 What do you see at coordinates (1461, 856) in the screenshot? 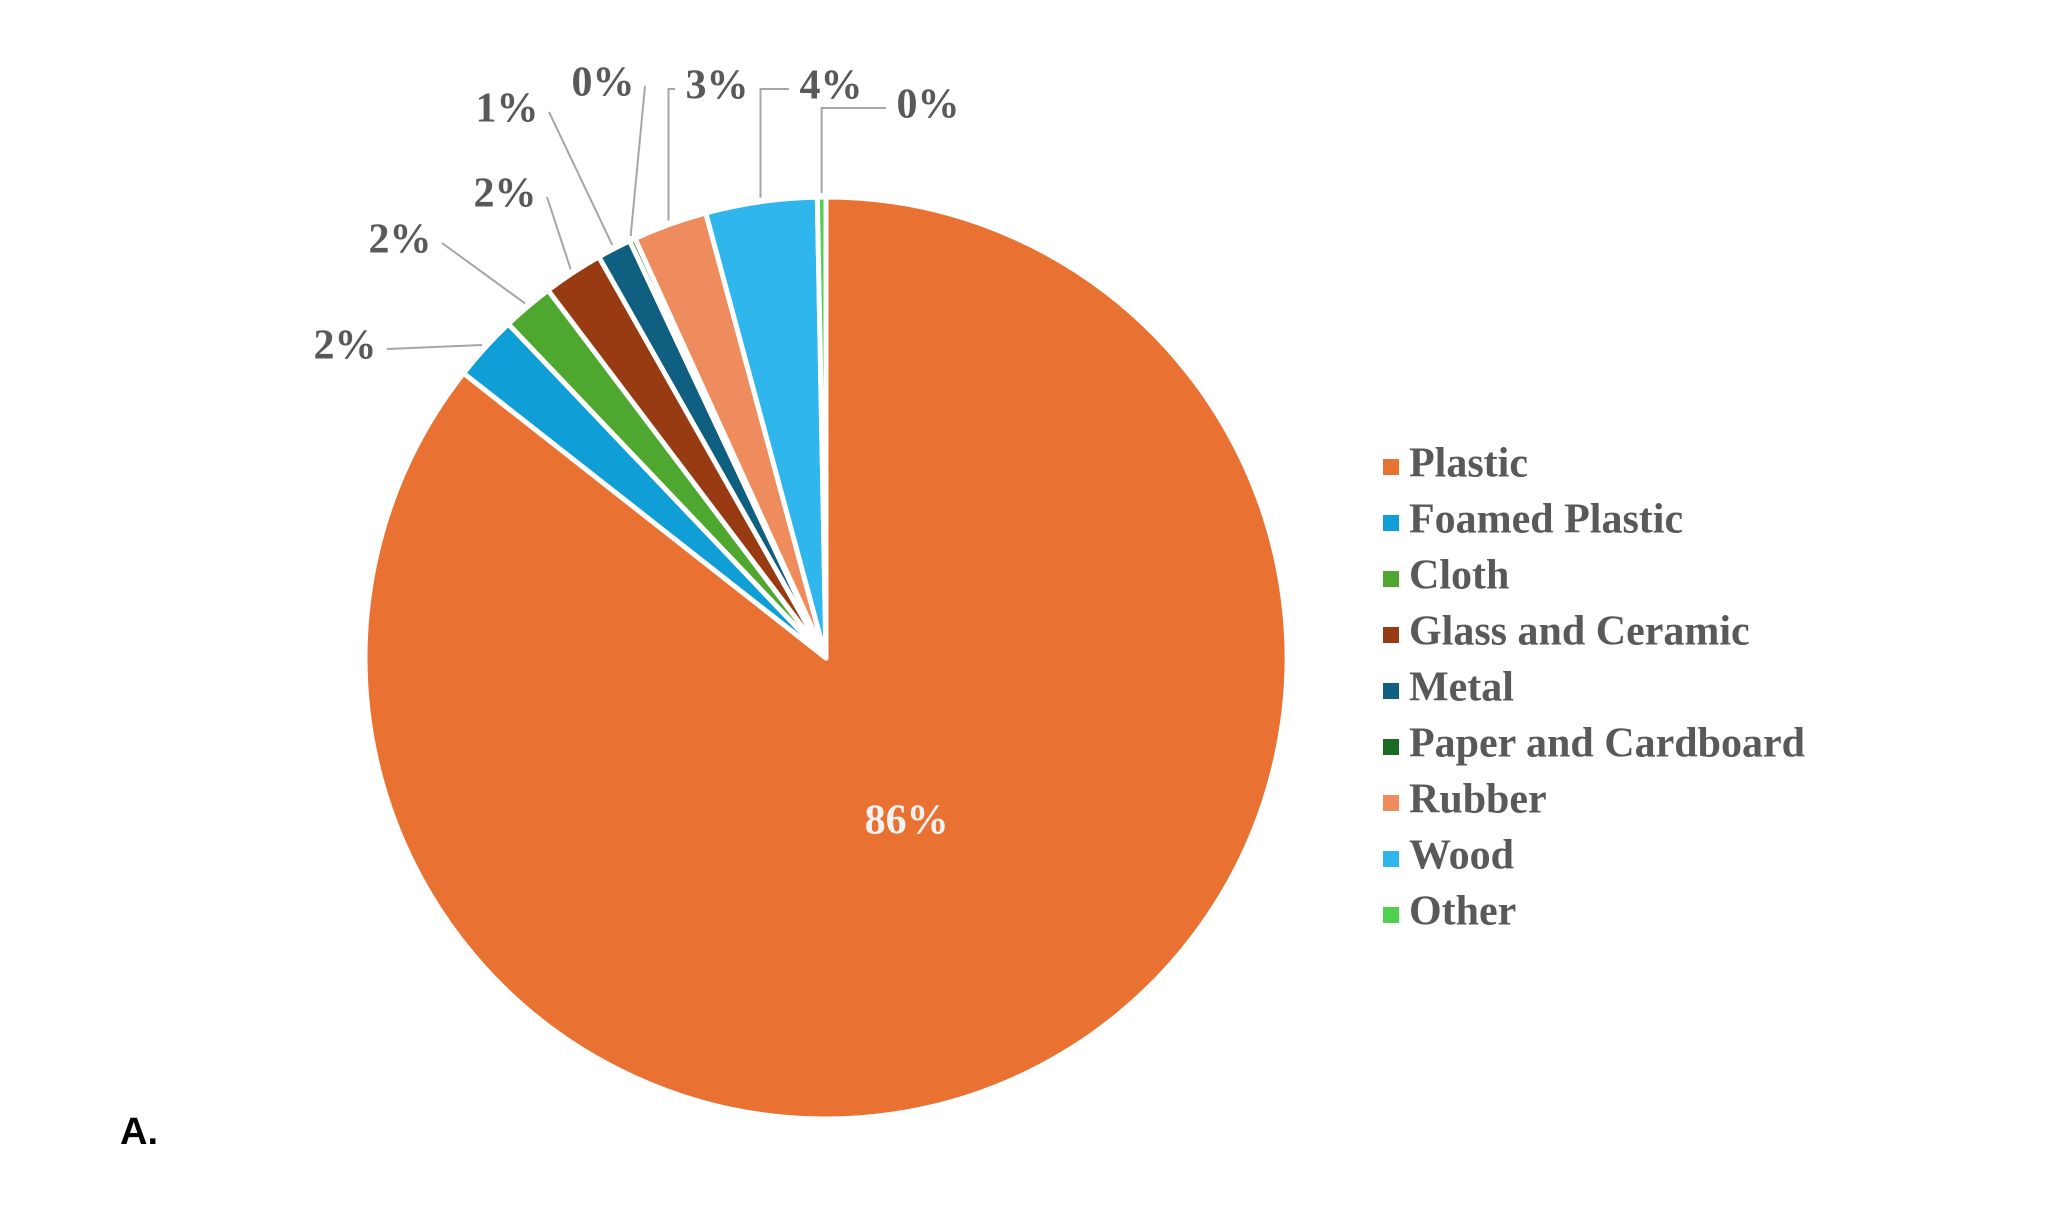
I see `legend-label: Wood` at bounding box center [1461, 856].